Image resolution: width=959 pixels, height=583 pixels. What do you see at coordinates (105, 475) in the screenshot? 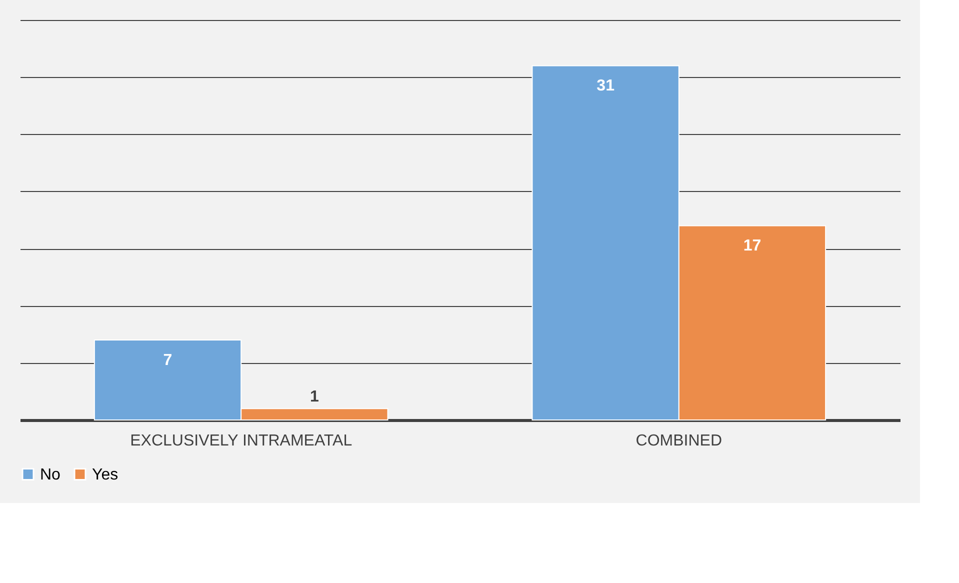
I see `legend-label: Yes` at bounding box center [105, 475].